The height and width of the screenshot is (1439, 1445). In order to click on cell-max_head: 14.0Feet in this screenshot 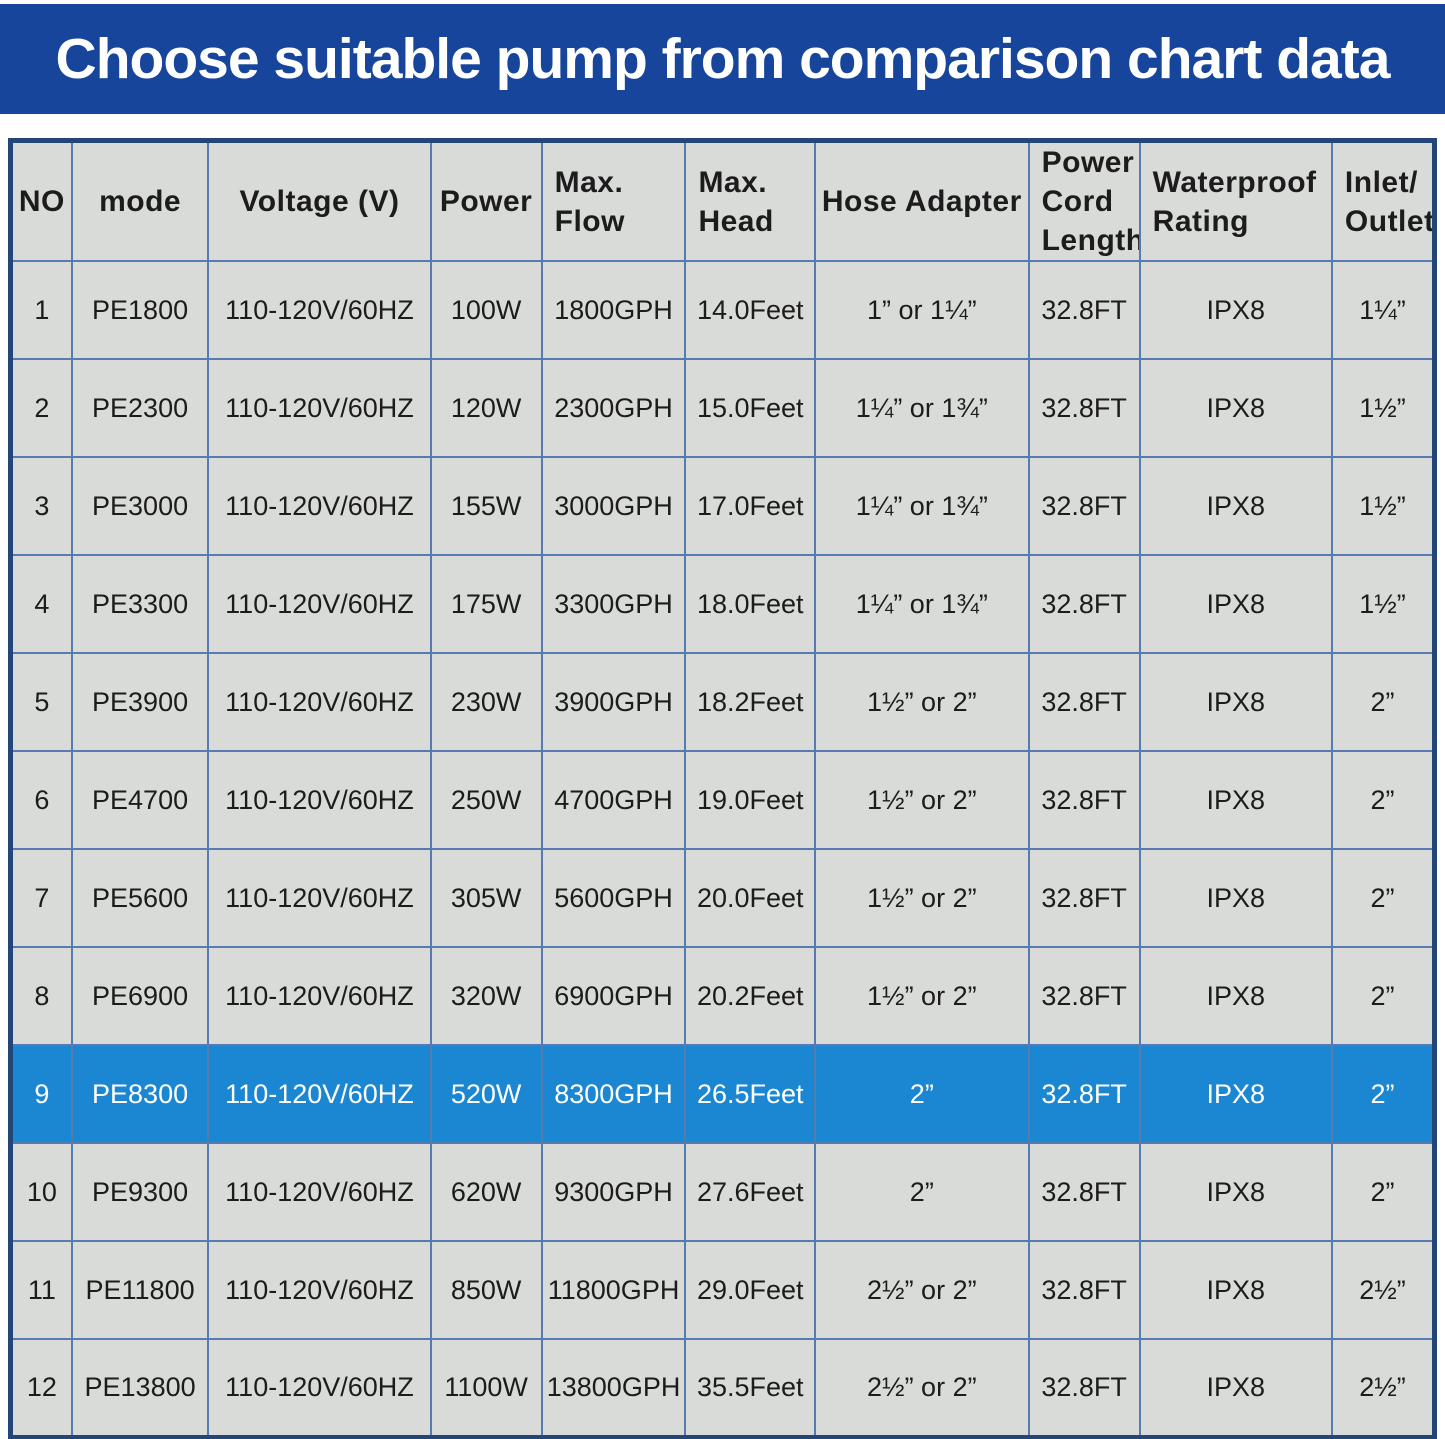, I will do `click(750, 310)`.